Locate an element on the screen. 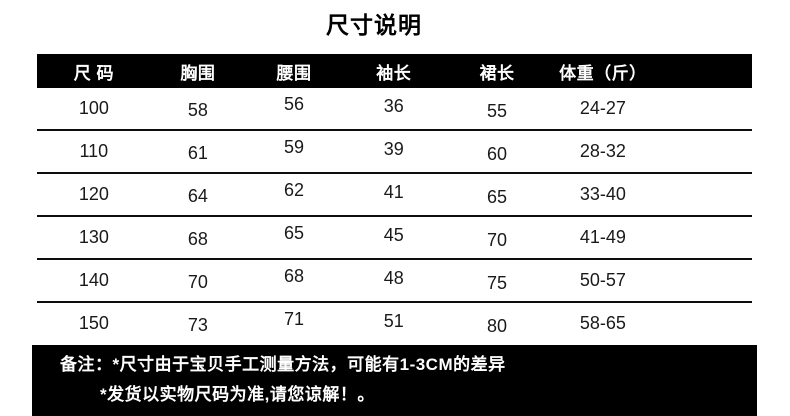 Image resolution: width=790 pixels, height=416 pixels. note-line-1: 备注：*尺寸由于宝贝手工测量方法，可能有1-3CM的差异 is located at coordinates (283, 364).